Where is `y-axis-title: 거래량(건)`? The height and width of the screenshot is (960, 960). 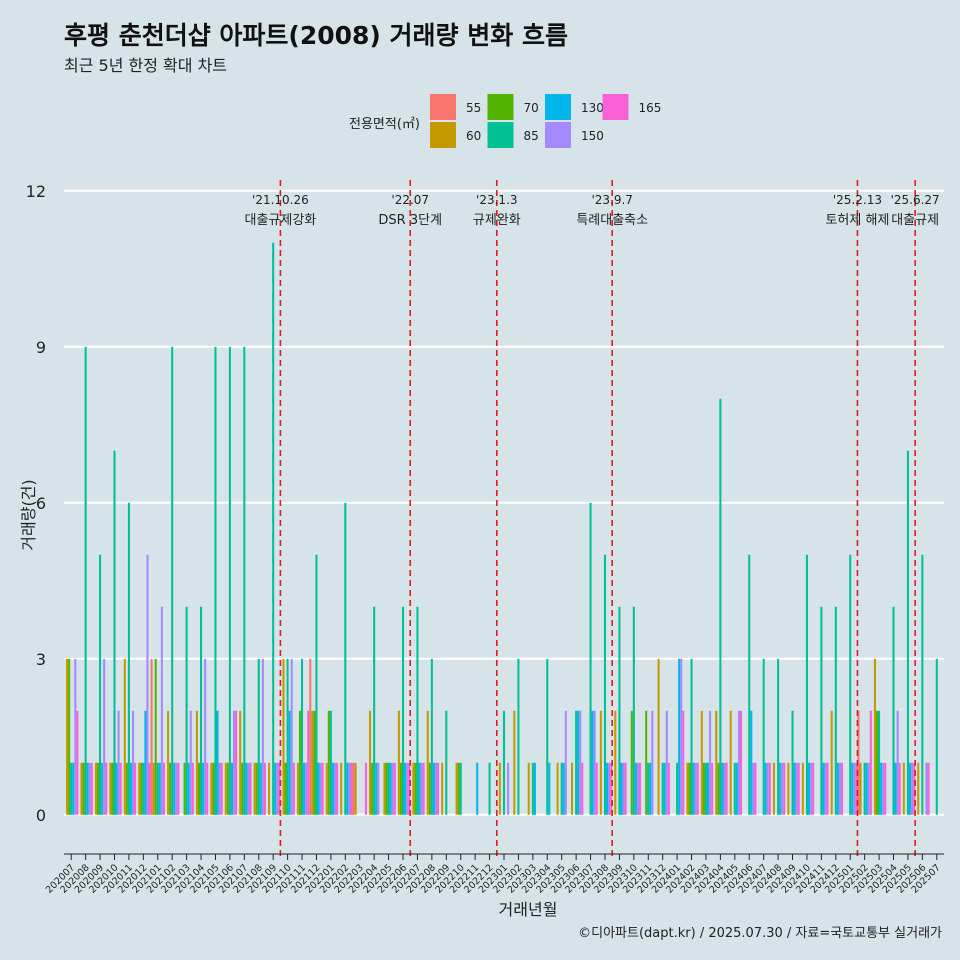
y-axis-title: 거래량(건) is located at coordinates (28, 514).